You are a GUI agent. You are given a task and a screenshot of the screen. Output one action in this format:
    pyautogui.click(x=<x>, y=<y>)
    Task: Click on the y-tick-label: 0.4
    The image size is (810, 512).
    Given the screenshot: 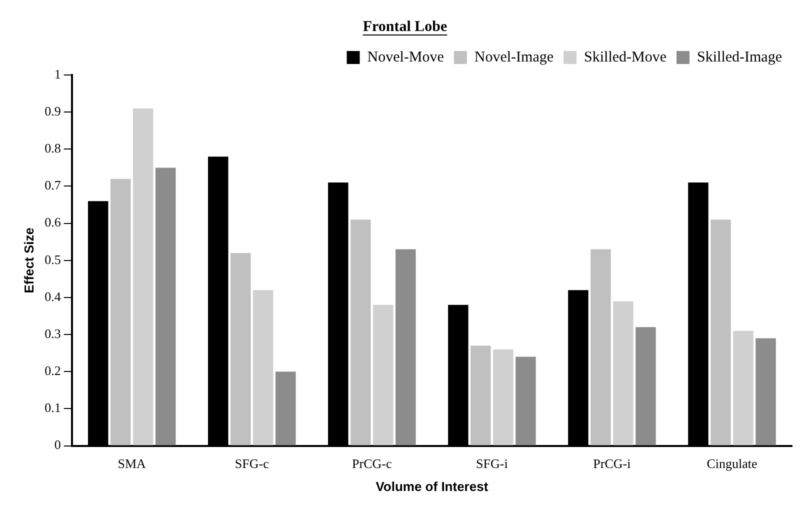 What is the action you would take?
    pyautogui.click(x=53, y=296)
    